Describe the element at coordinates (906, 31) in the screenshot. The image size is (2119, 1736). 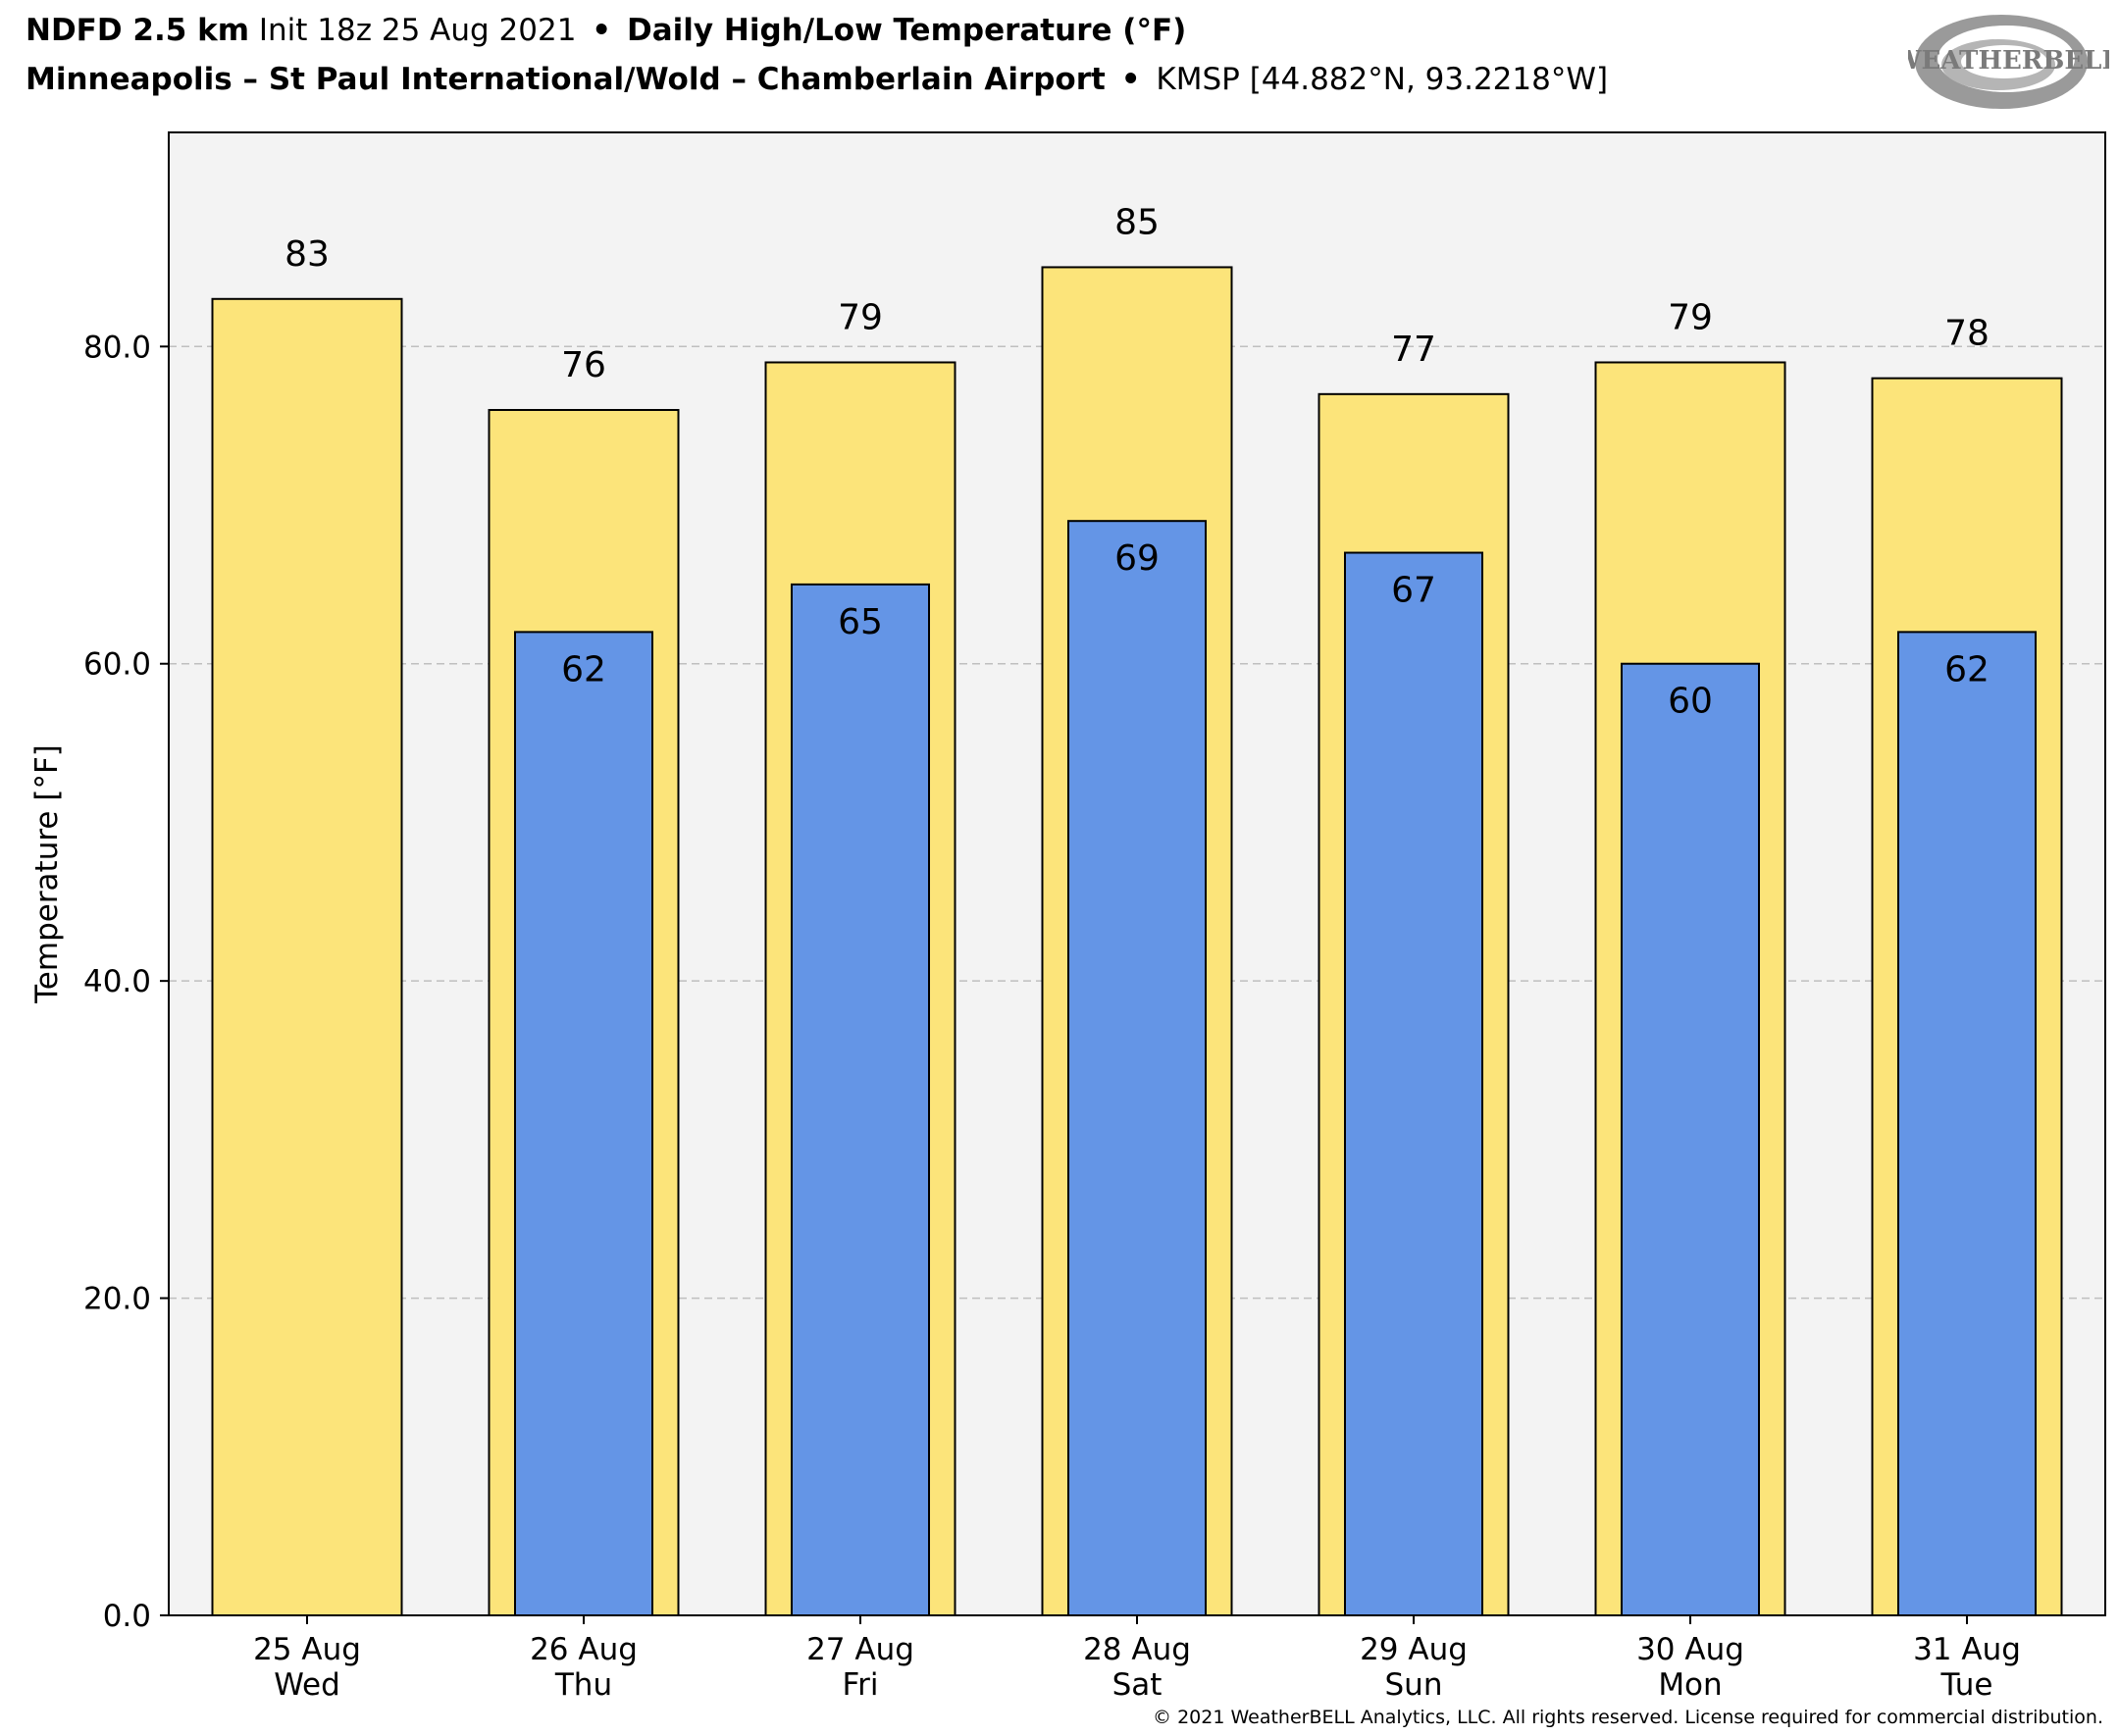
I see `product-name: Daily High/Low Temperature (°F)` at that location.